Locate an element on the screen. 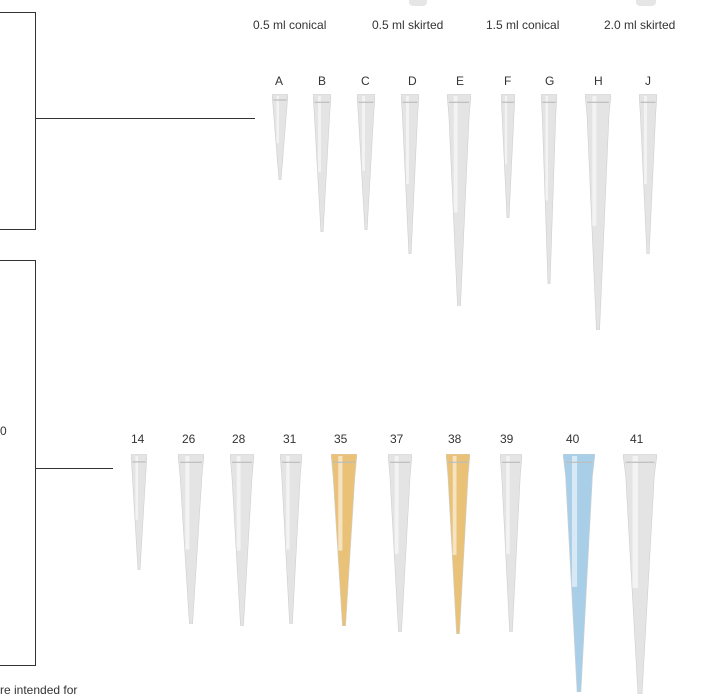 The image size is (709, 698). lower-tip-label-37: 37 is located at coordinates (397, 439).